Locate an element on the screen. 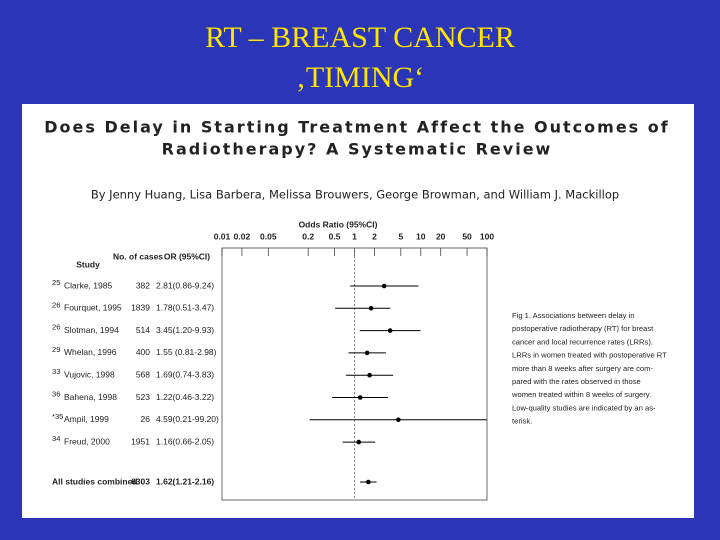  slide-subtitle: ‚TIMING‘ is located at coordinates (360, 77).